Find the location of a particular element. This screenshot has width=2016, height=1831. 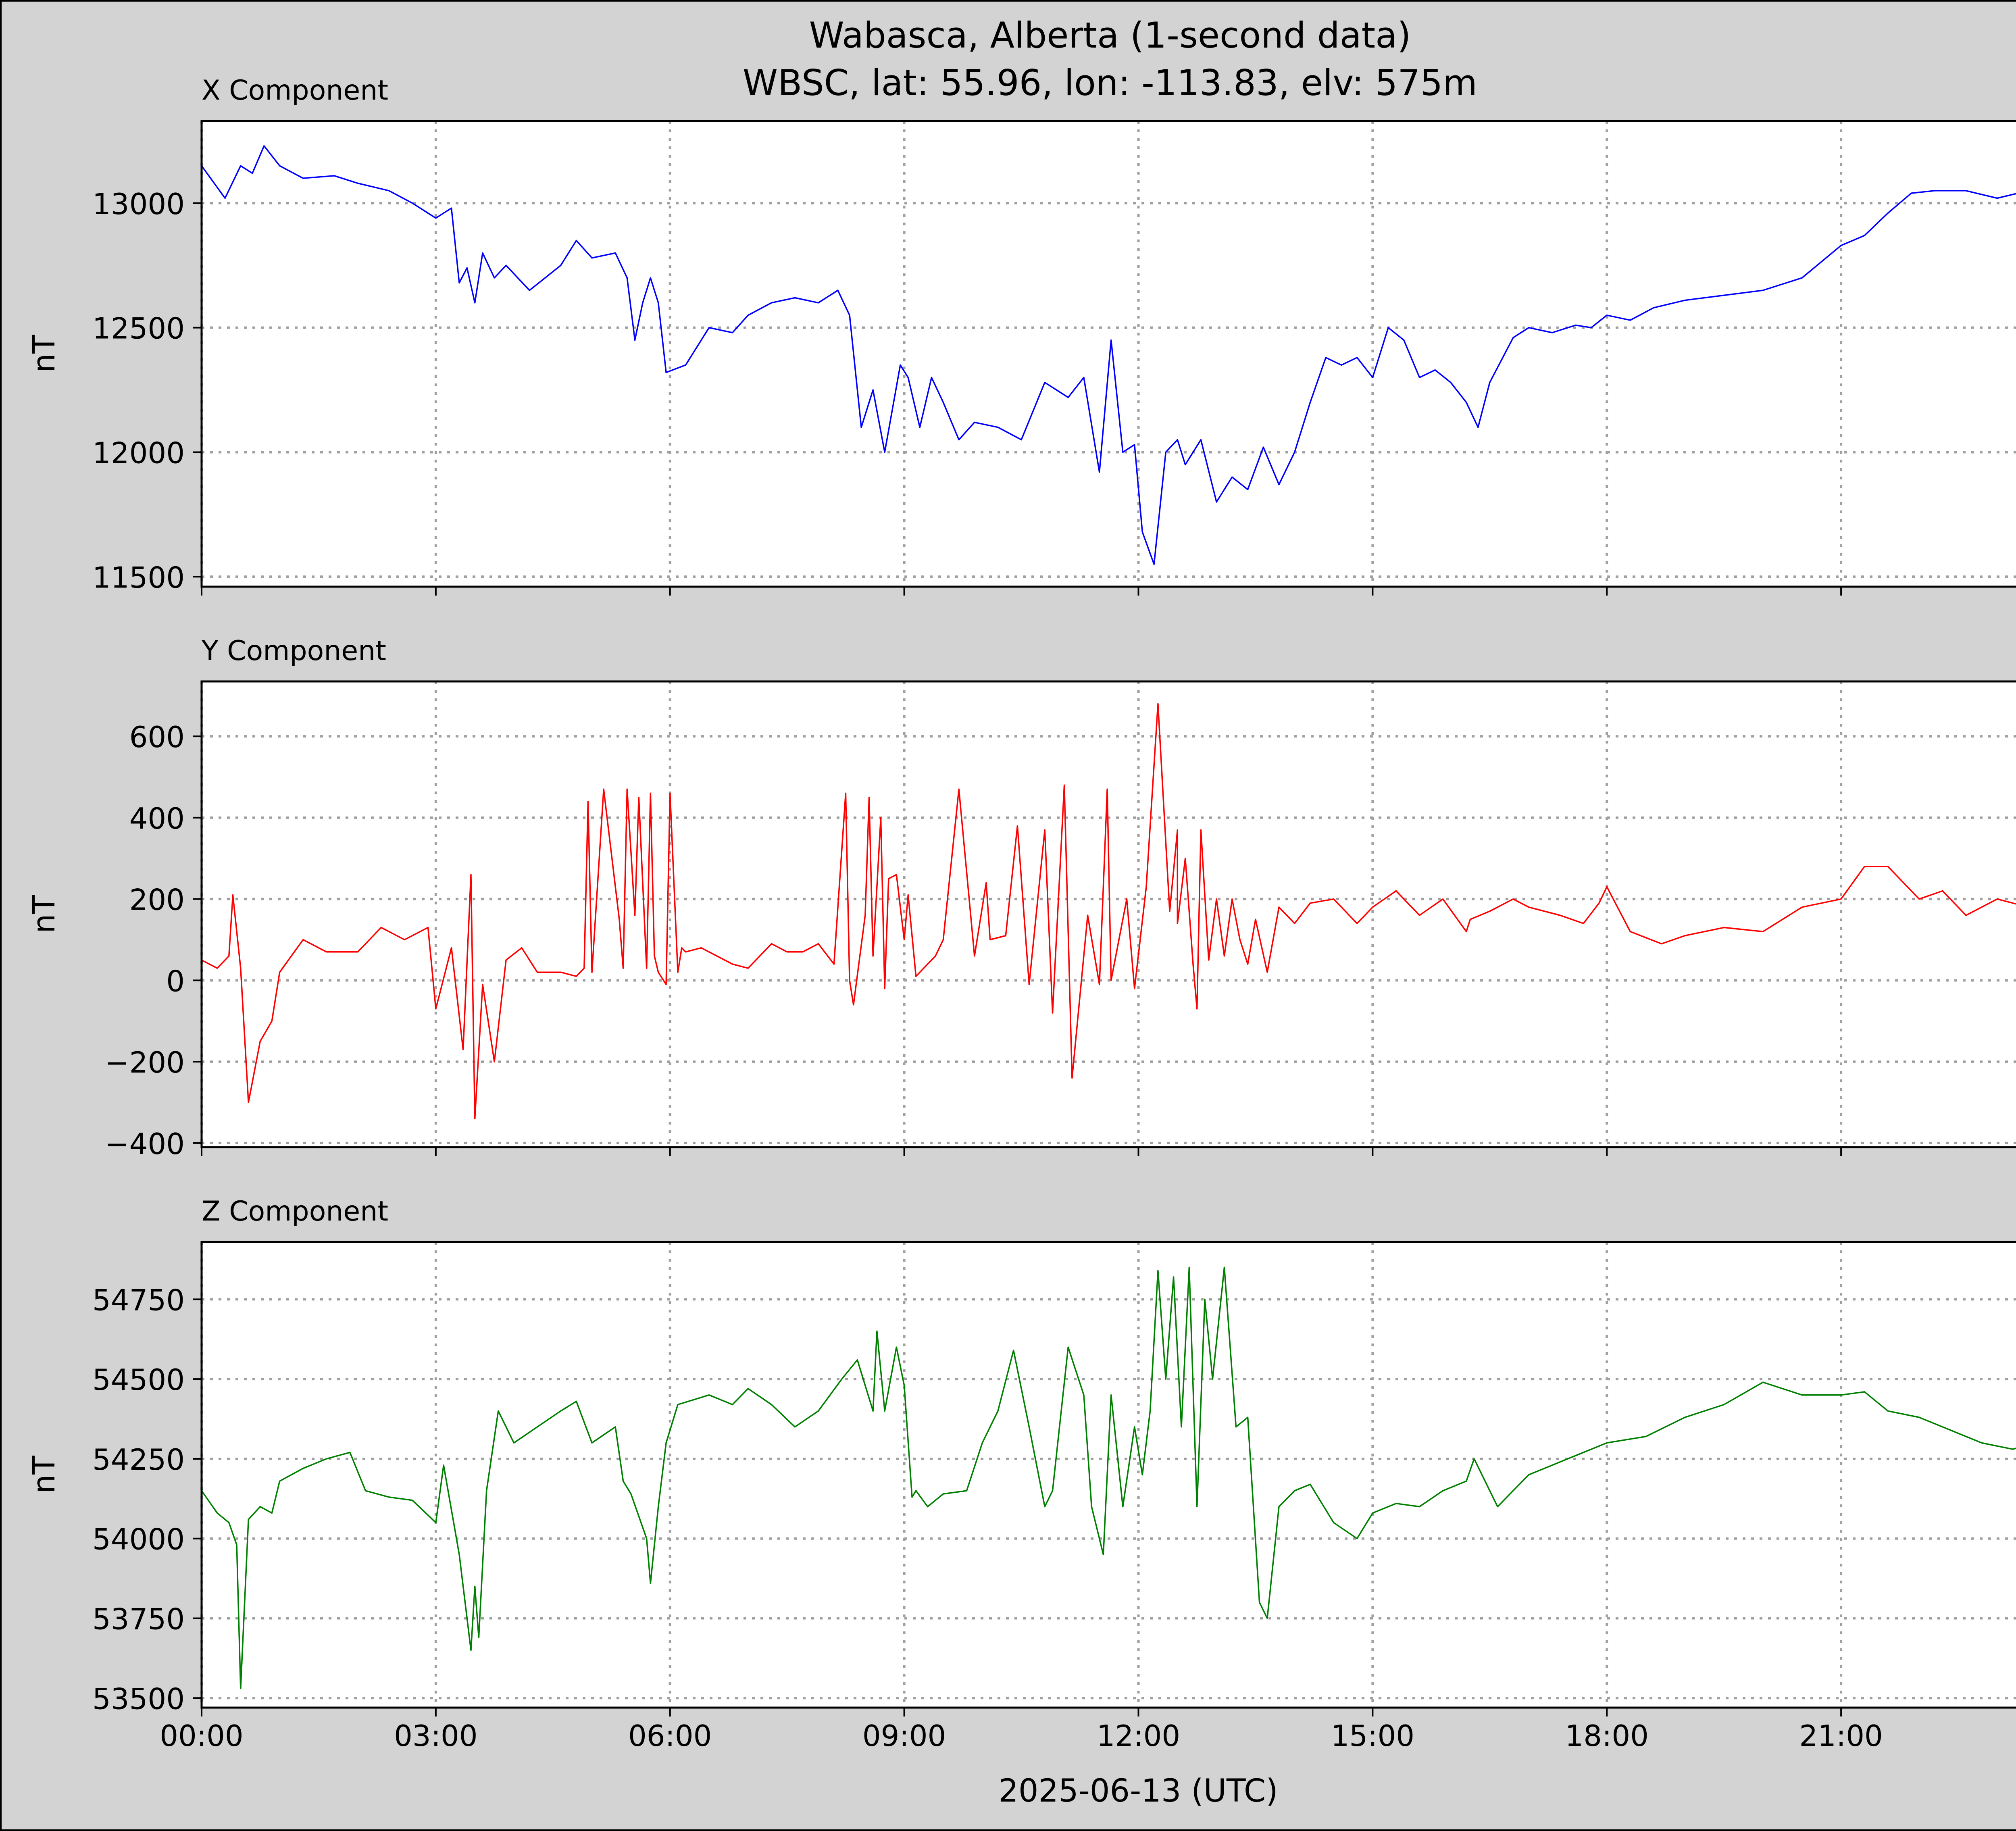

y-axis-label-z: nT is located at coordinates (44, 1475).